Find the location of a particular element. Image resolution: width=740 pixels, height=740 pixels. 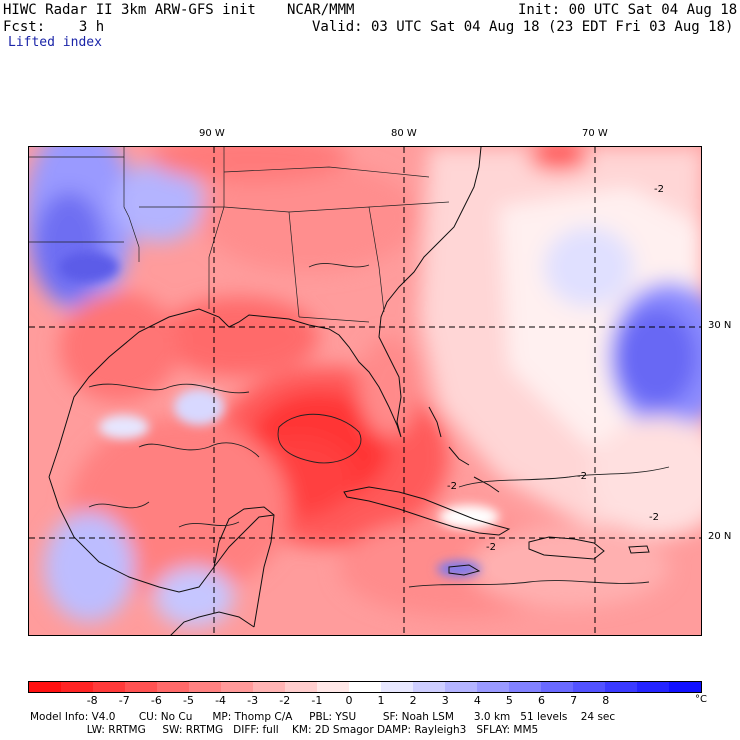

lon-label-70w: 70 W is located at coordinates (595, 133).